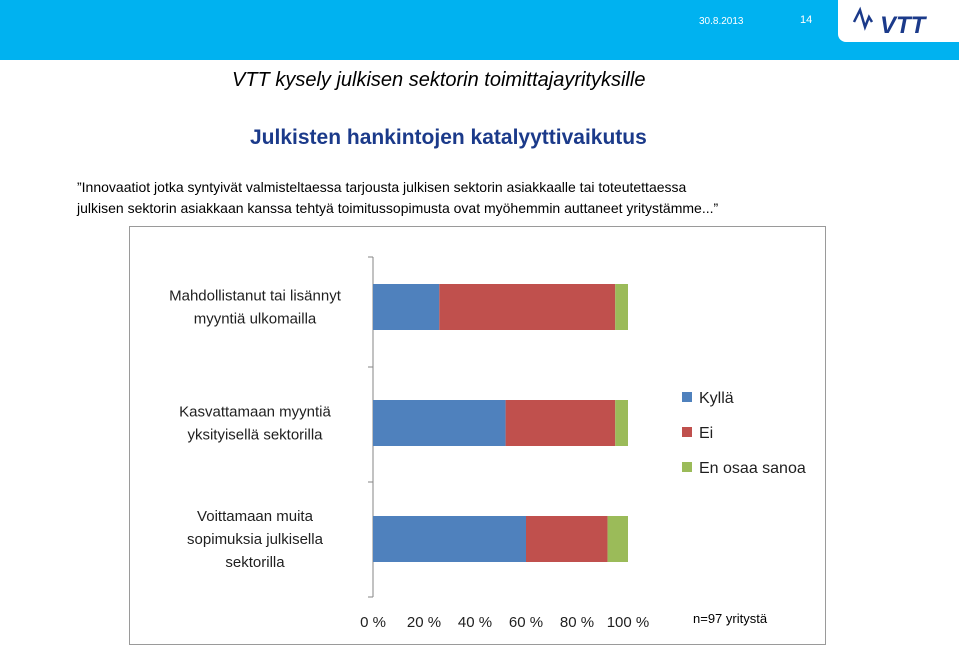 The width and height of the screenshot is (959, 647). What do you see at coordinates (628, 622) in the screenshot?
I see `x-tick-label: 100 %` at bounding box center [628, 622].